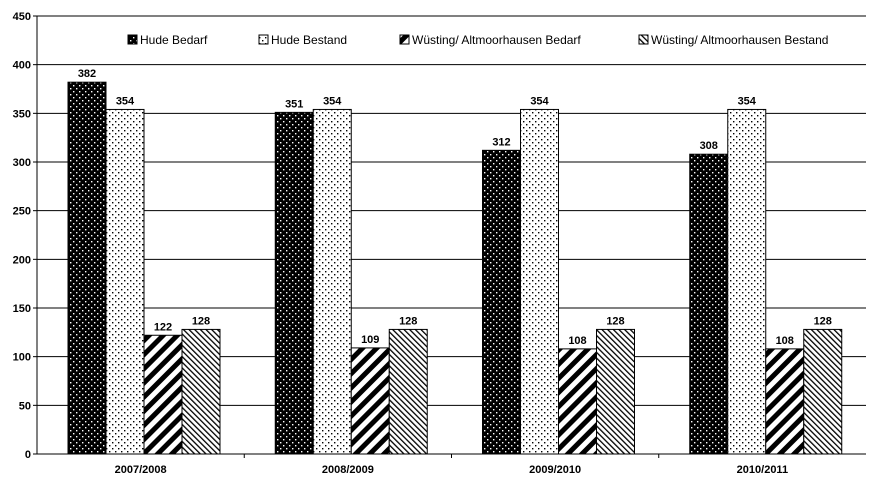 This screenshot has height=477, width=872. I want to click on x-tick-label: 2009/2010, so click(555, 470).